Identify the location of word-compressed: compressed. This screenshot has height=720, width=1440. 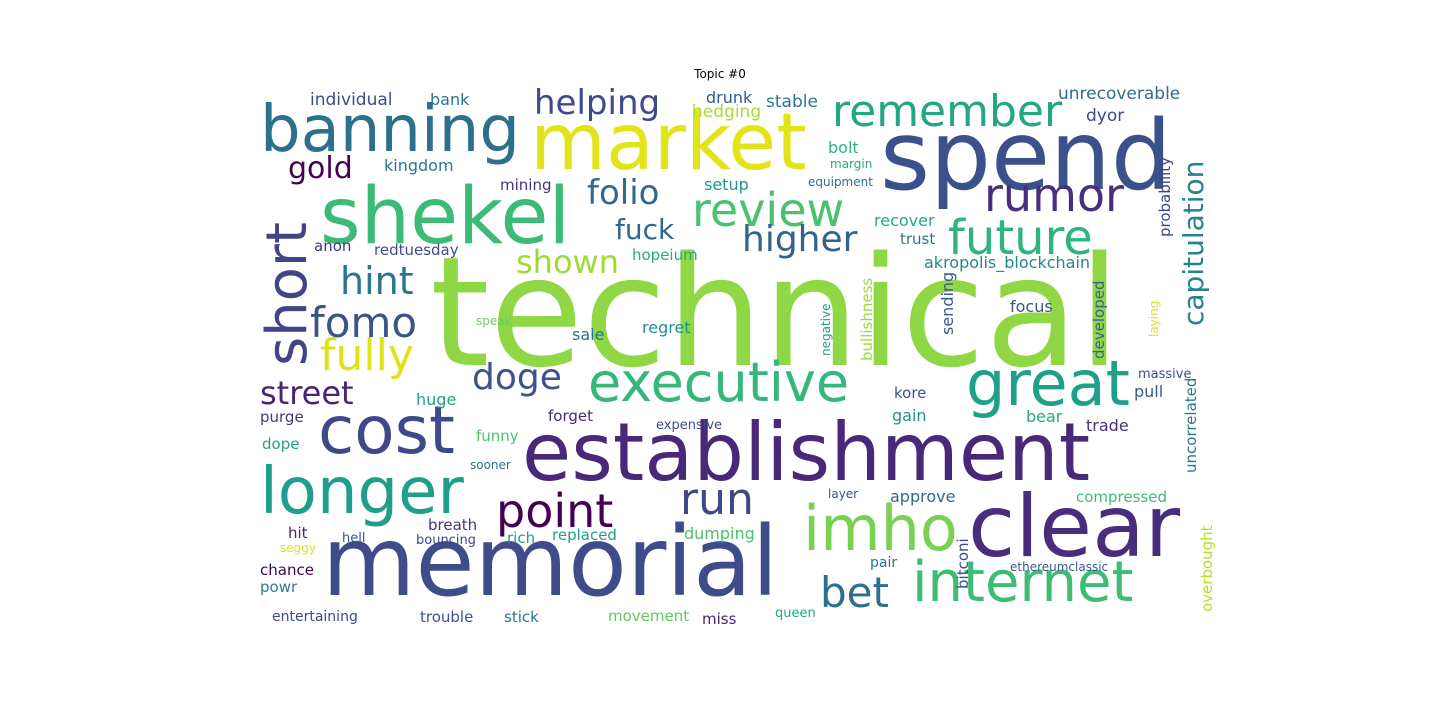
(1121, 497).